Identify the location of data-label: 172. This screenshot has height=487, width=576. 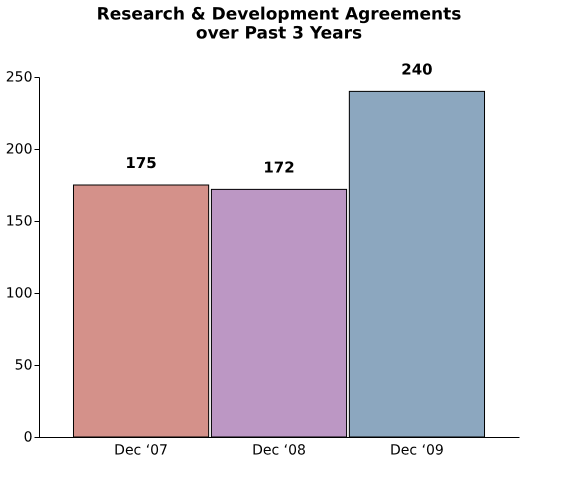
(279, 167).